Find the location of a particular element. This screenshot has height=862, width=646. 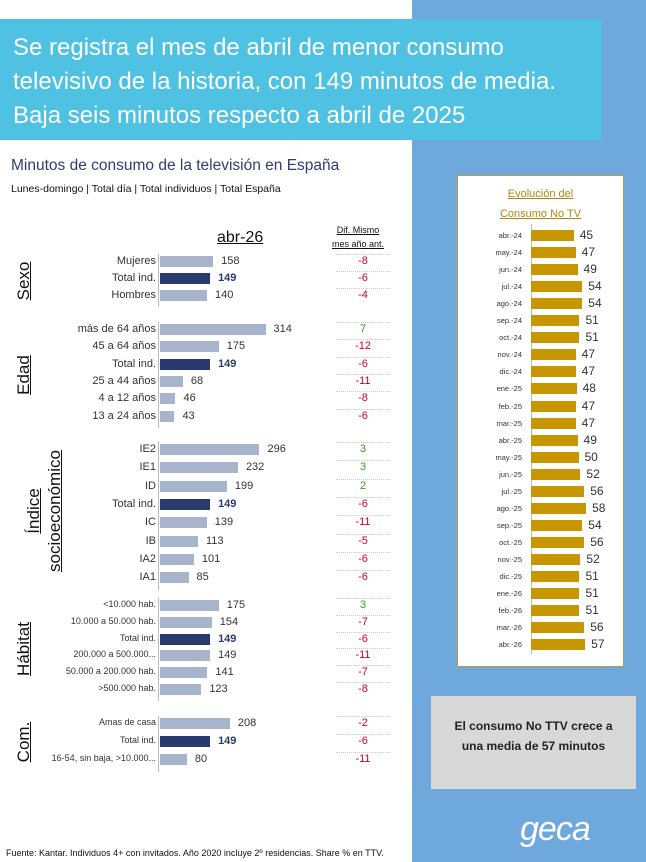

dif-header: Dif. Mismo mes año ant. is located at coordinates (358, 237).